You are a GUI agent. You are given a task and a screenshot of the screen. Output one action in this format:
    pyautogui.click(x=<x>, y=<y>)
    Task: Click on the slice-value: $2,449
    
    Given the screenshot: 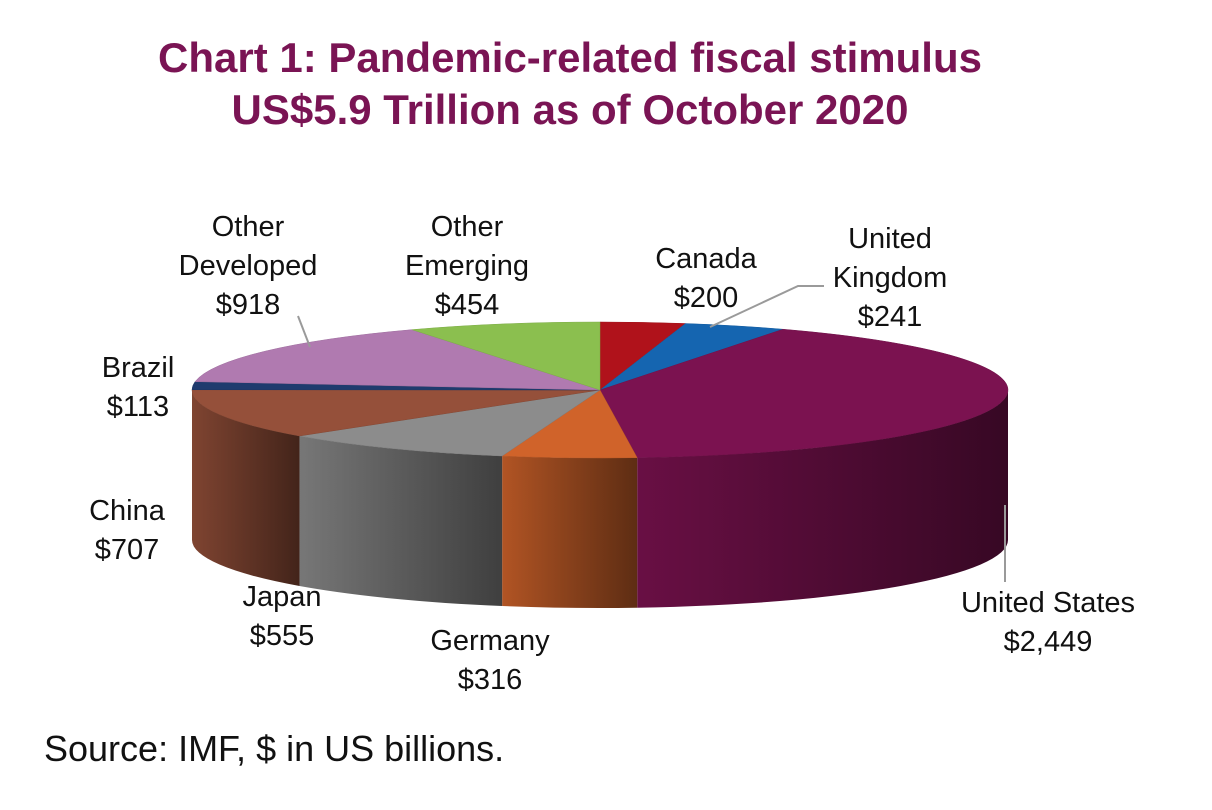 What is the action you would take?
    pyautogui.click(x=1048, y=642)
    